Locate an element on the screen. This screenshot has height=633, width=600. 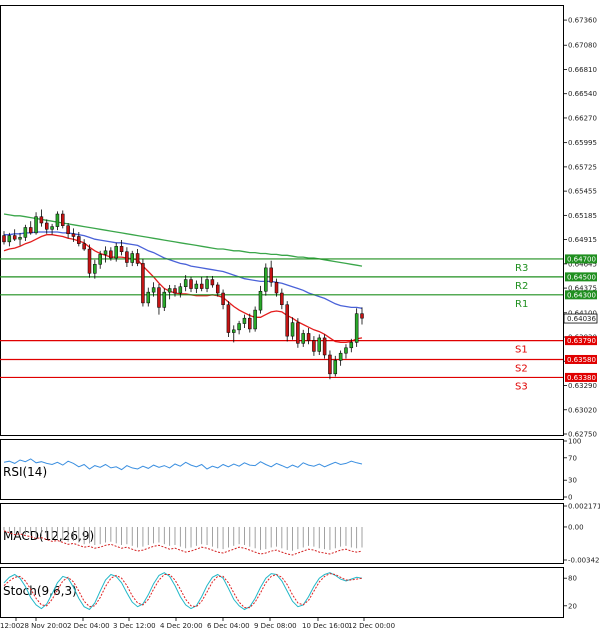
level-name-s1: S1 is located at coordinates (521, 350).